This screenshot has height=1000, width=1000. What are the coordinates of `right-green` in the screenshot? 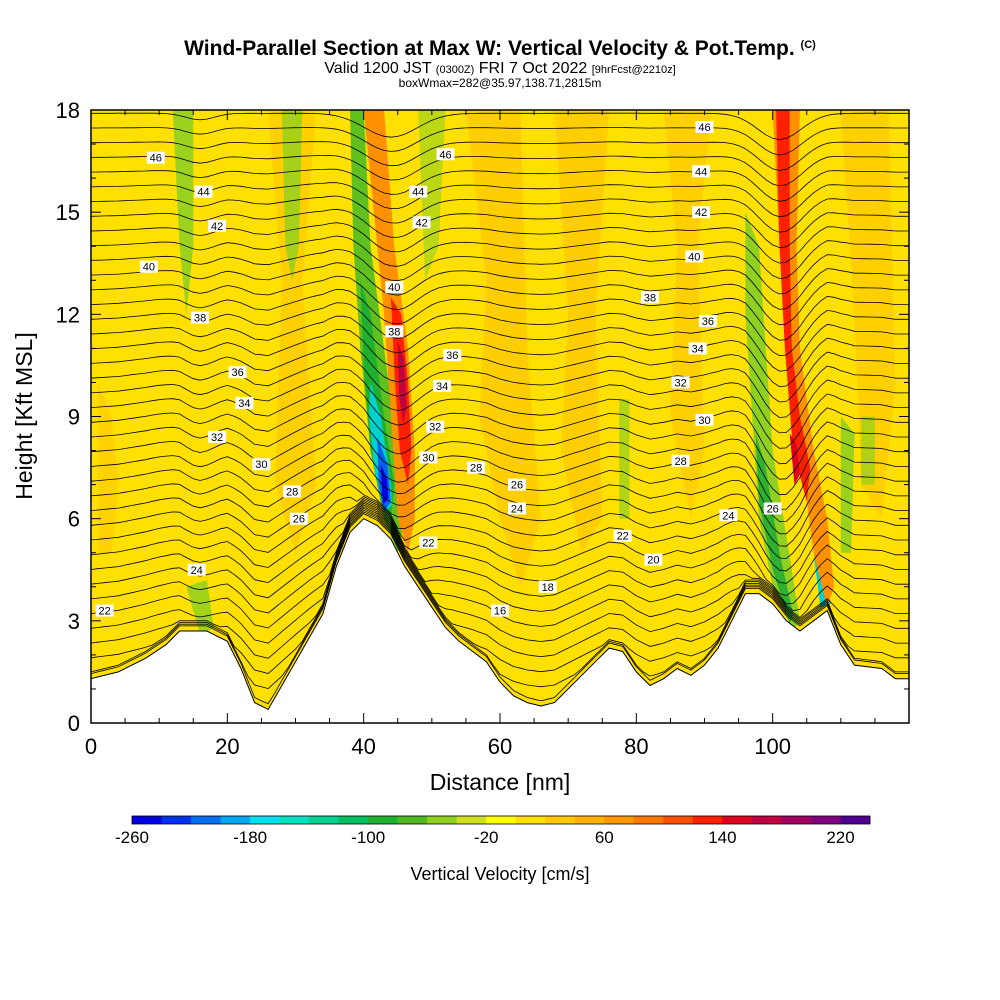 It's located at (772, 421).